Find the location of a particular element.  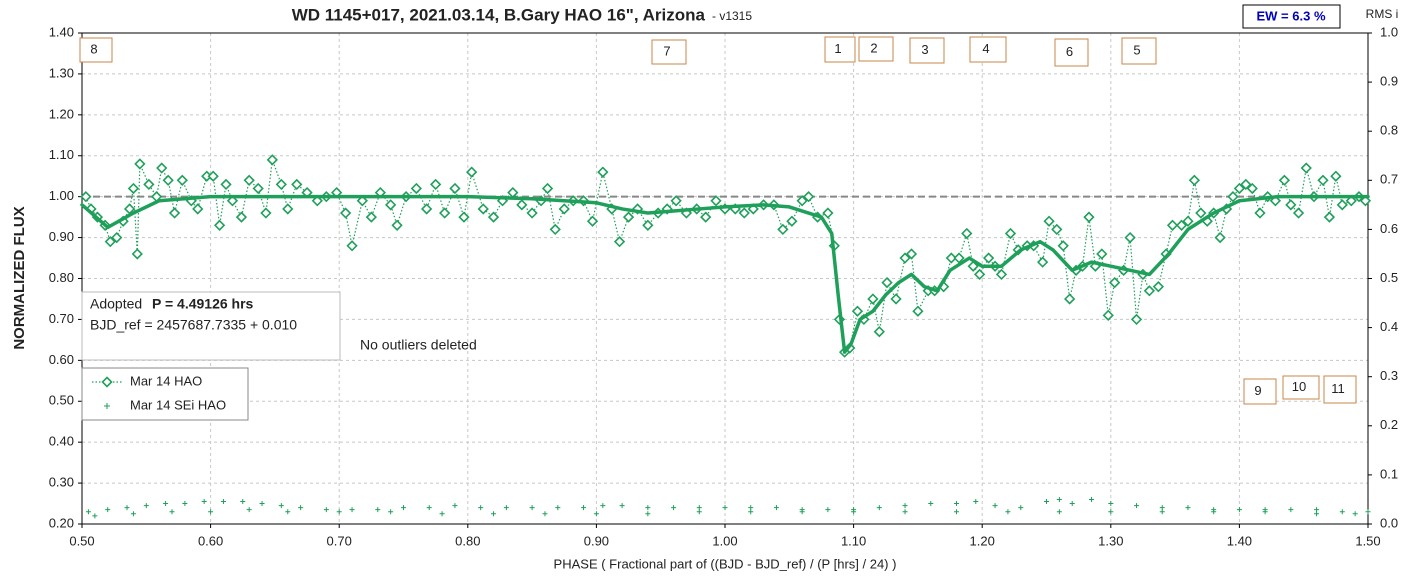

x-tick-label: 0.60 is located at coordinates (210, 540).